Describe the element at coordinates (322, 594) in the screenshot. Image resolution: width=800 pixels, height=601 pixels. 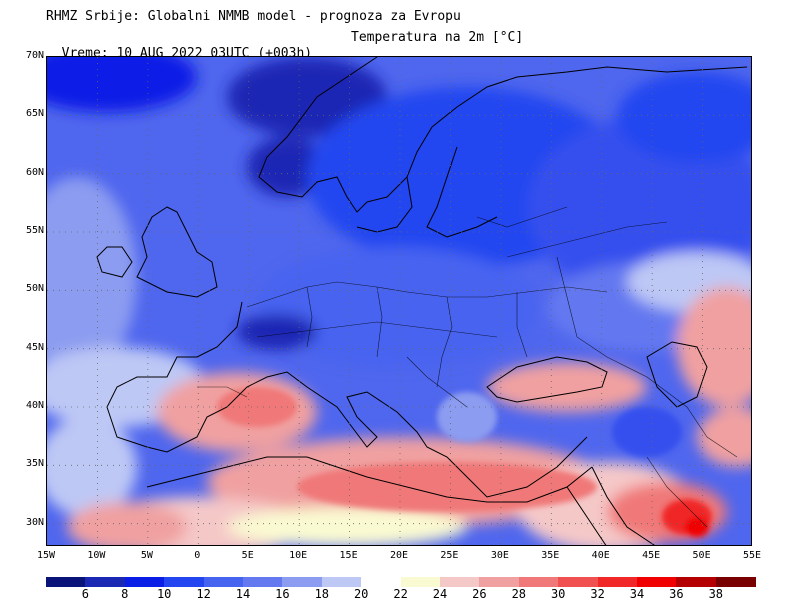
I see `legend-label: 18` at that location.